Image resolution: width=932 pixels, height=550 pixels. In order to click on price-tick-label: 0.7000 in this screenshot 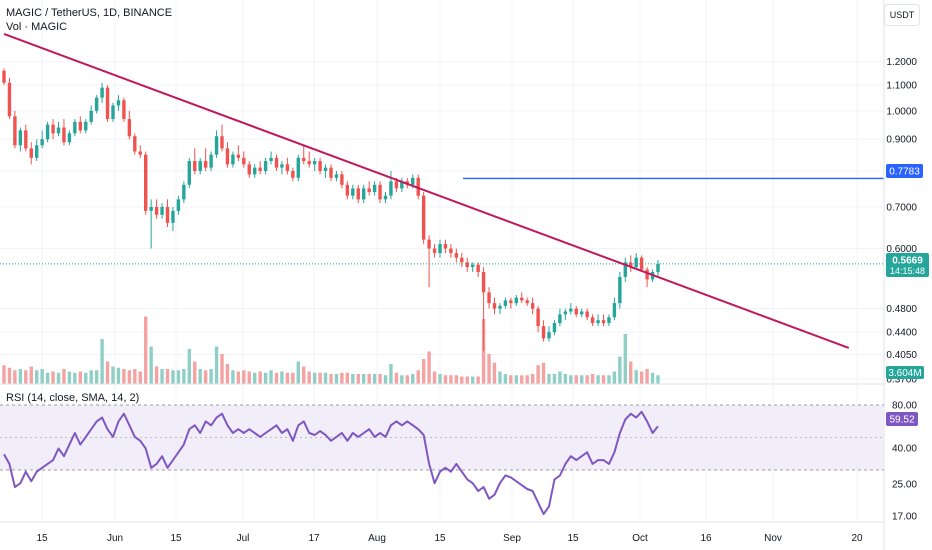, I will do `click(901, 207)`.